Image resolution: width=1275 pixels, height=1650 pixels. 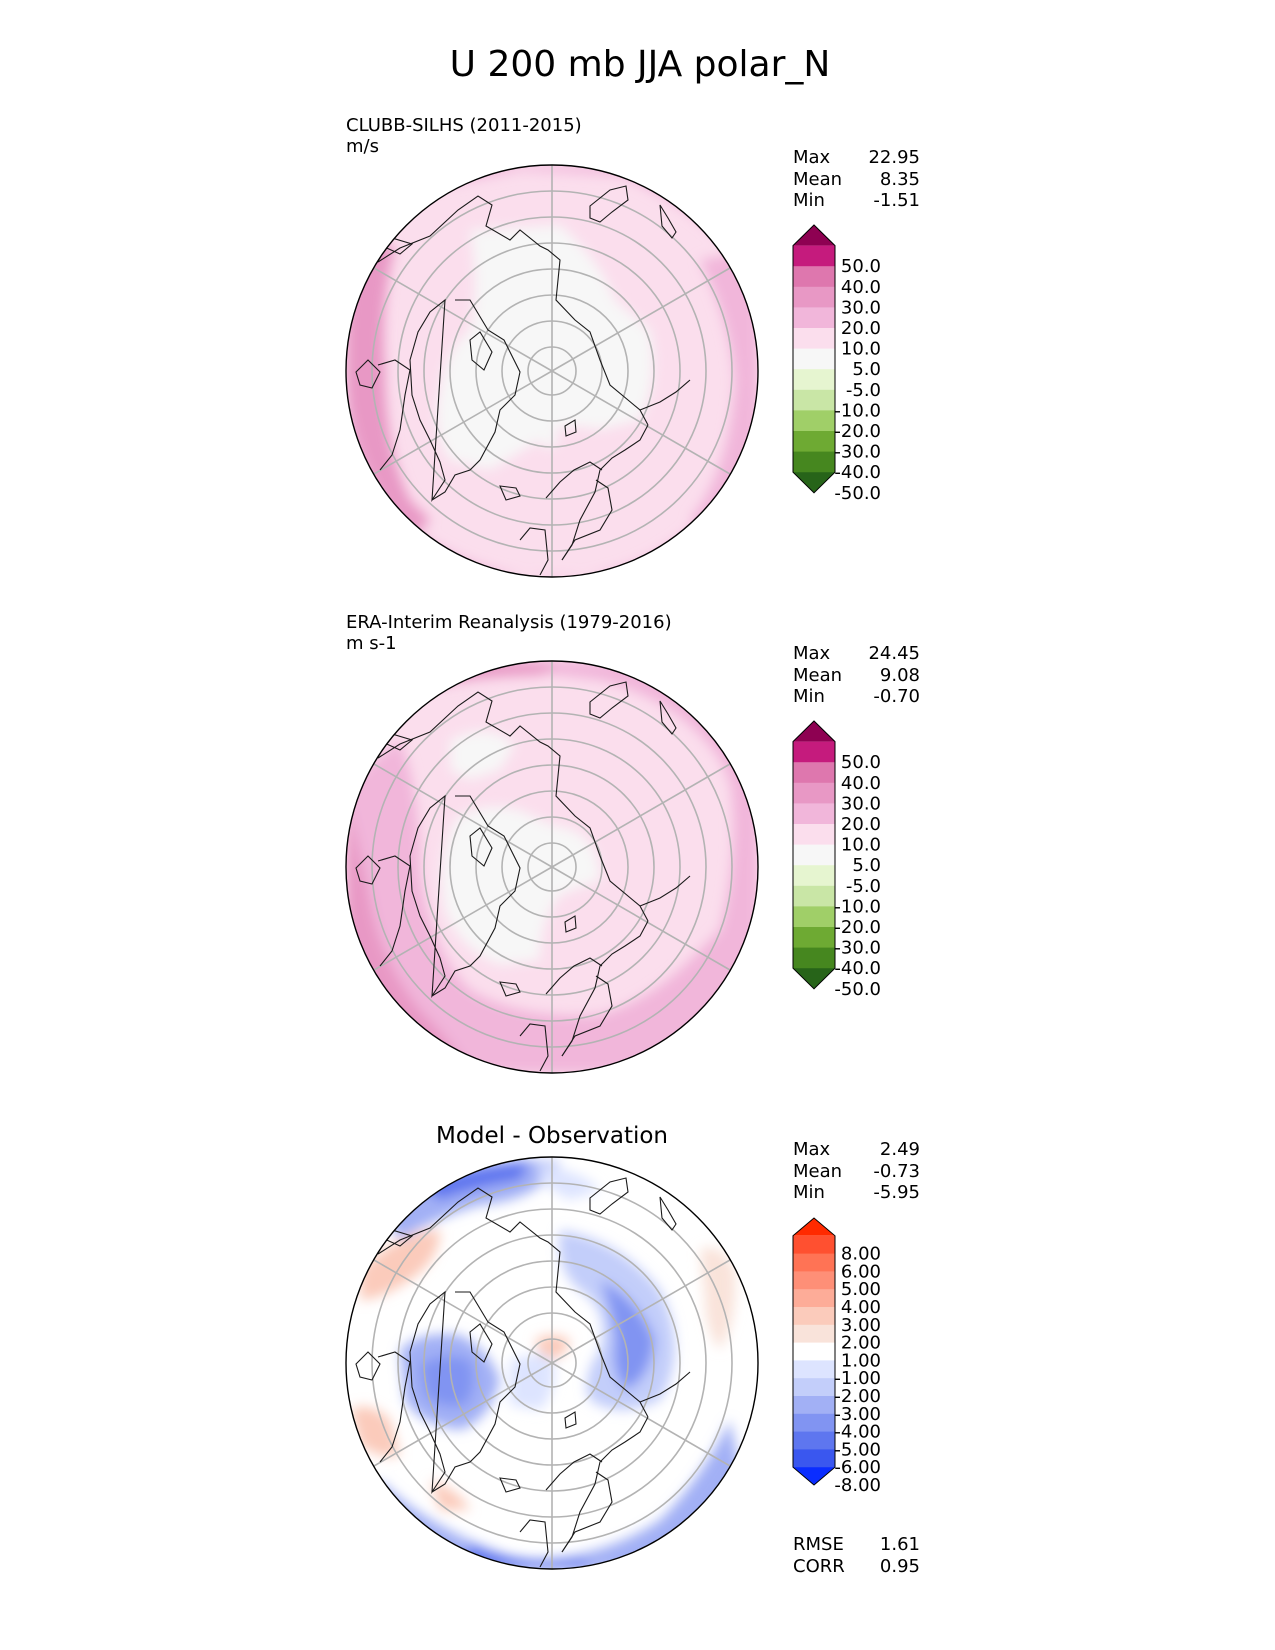 I want to click on colorbar-tick-label: -40.0, so click(x=857, y=968).